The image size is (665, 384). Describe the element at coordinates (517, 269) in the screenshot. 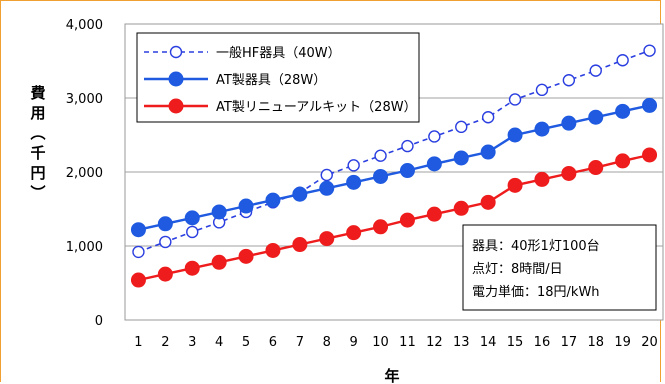

I see `condition-hours: 点灯：8時間/日` at that location.